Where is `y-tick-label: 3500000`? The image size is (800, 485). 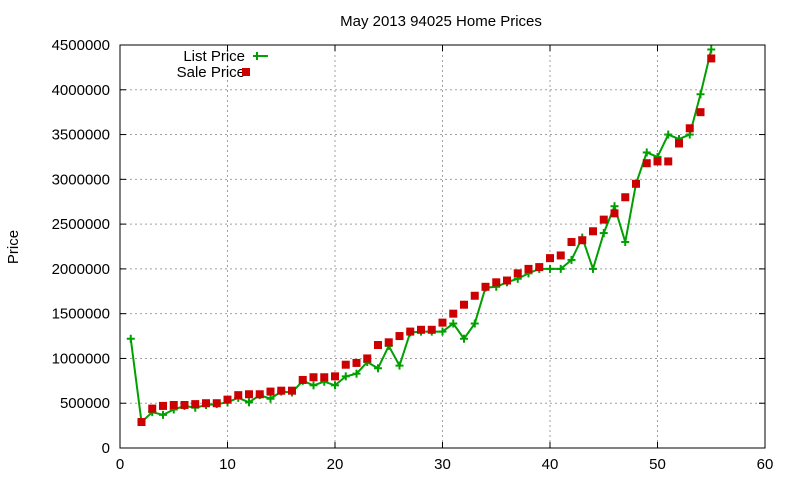 y-tick-label: 3500000 is located at coordinates (81, 135).